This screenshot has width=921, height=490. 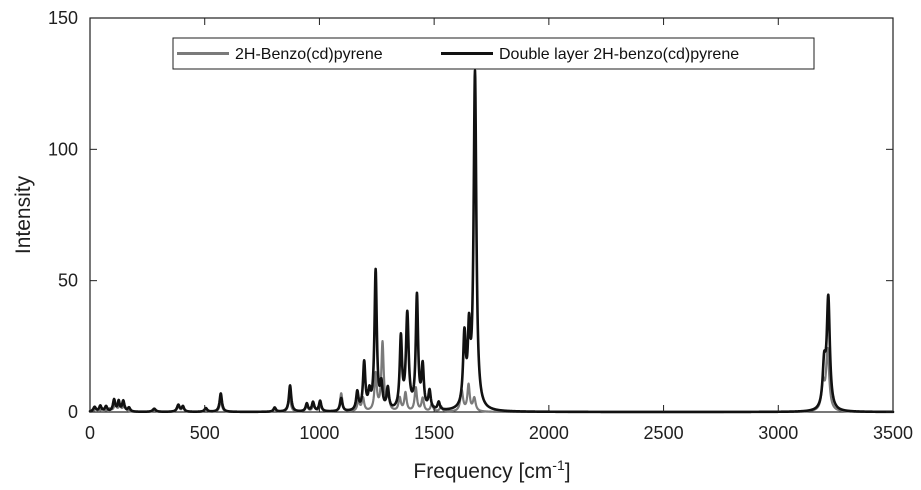 What do you see at coordinates (63, 149) in the screenshot?
I see `y-tick-label: 100` at bounding box center [63, 149].